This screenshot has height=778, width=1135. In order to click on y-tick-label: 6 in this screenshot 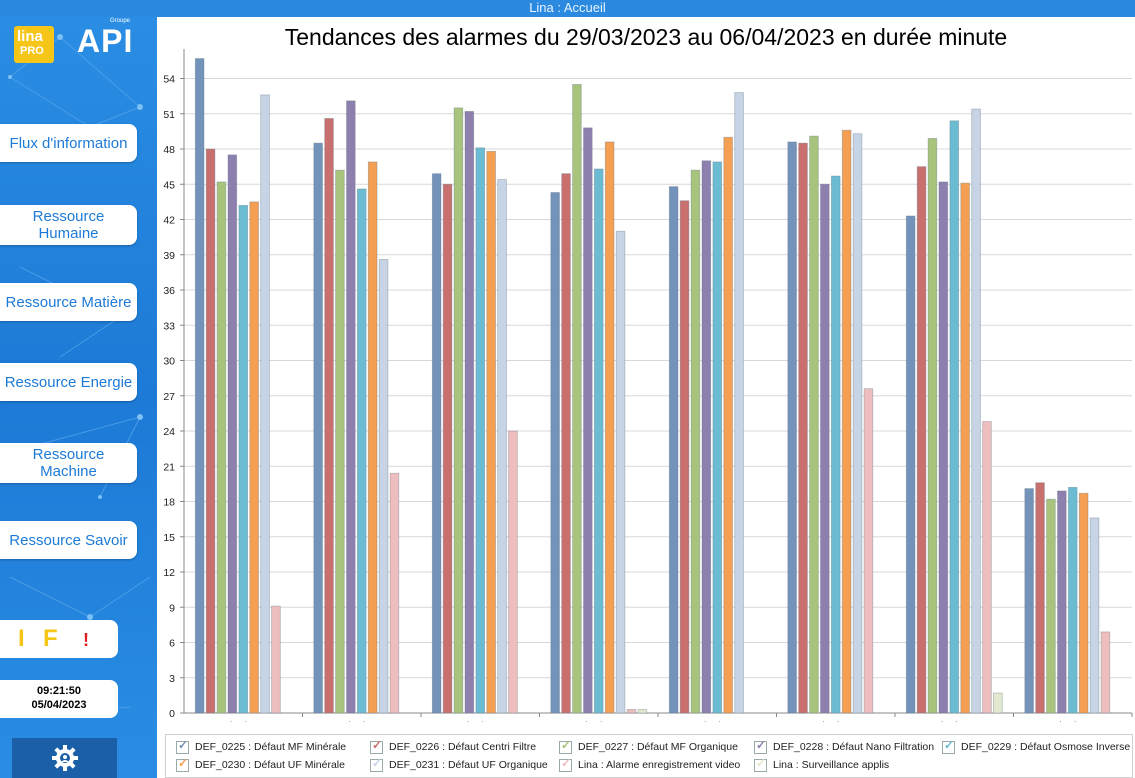, I will do `click(172, 644)`.